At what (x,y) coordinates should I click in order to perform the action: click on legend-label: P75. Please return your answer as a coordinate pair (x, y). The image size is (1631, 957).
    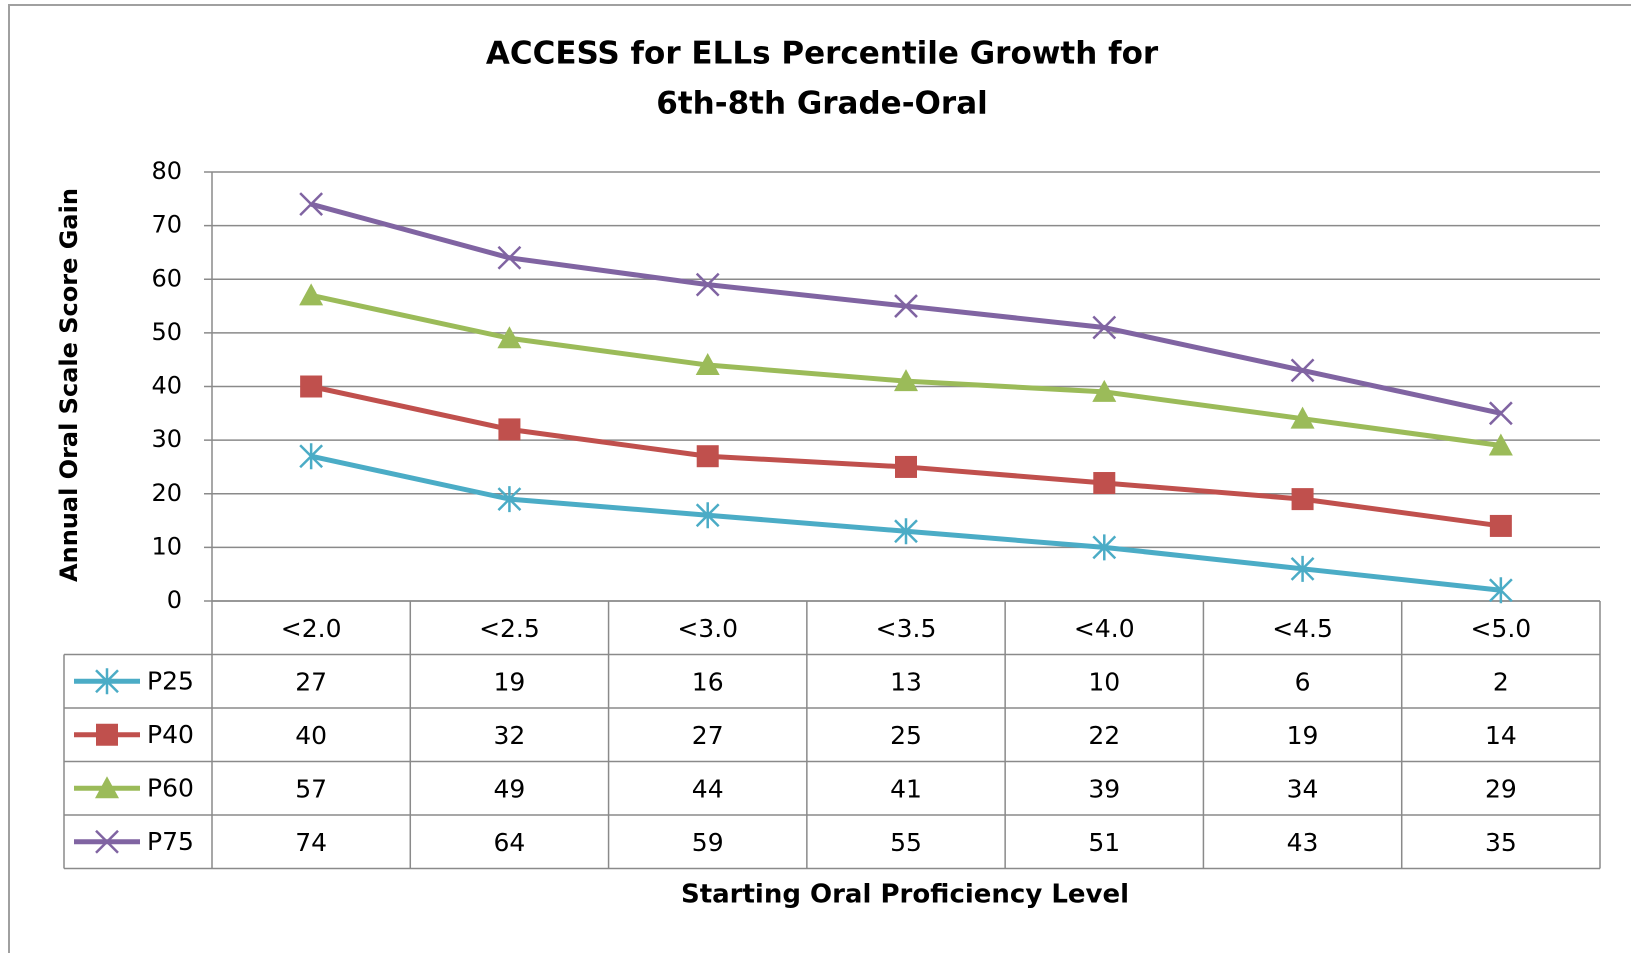
    Looking at the image, I should click on (170, 841).